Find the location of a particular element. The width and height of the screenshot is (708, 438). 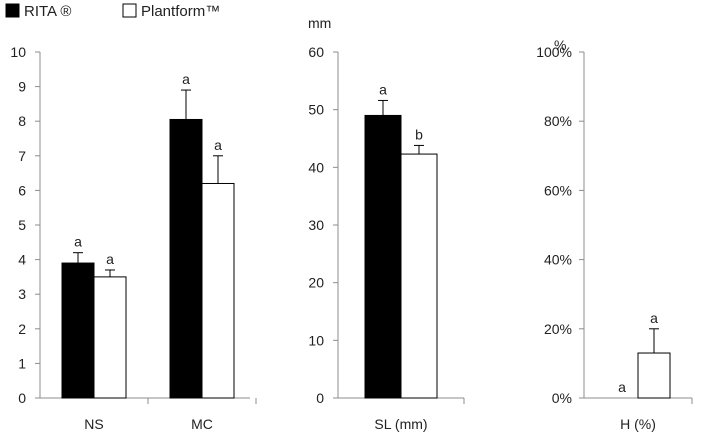

bar-rita-sl-mm is located at coordinates (383, 256).